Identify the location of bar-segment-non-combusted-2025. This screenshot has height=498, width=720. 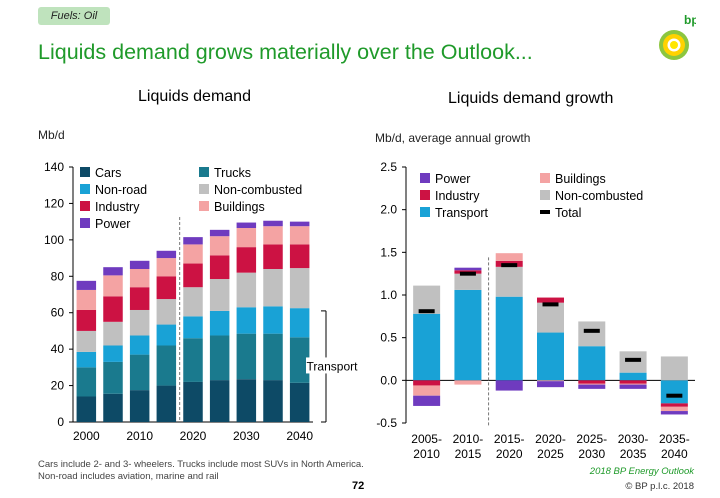
(219, 295).